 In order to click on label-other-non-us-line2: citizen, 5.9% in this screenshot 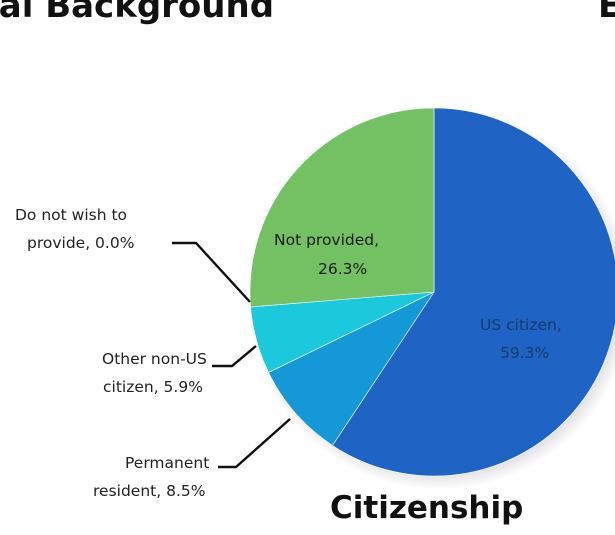, I will do `click(153, 387)`.